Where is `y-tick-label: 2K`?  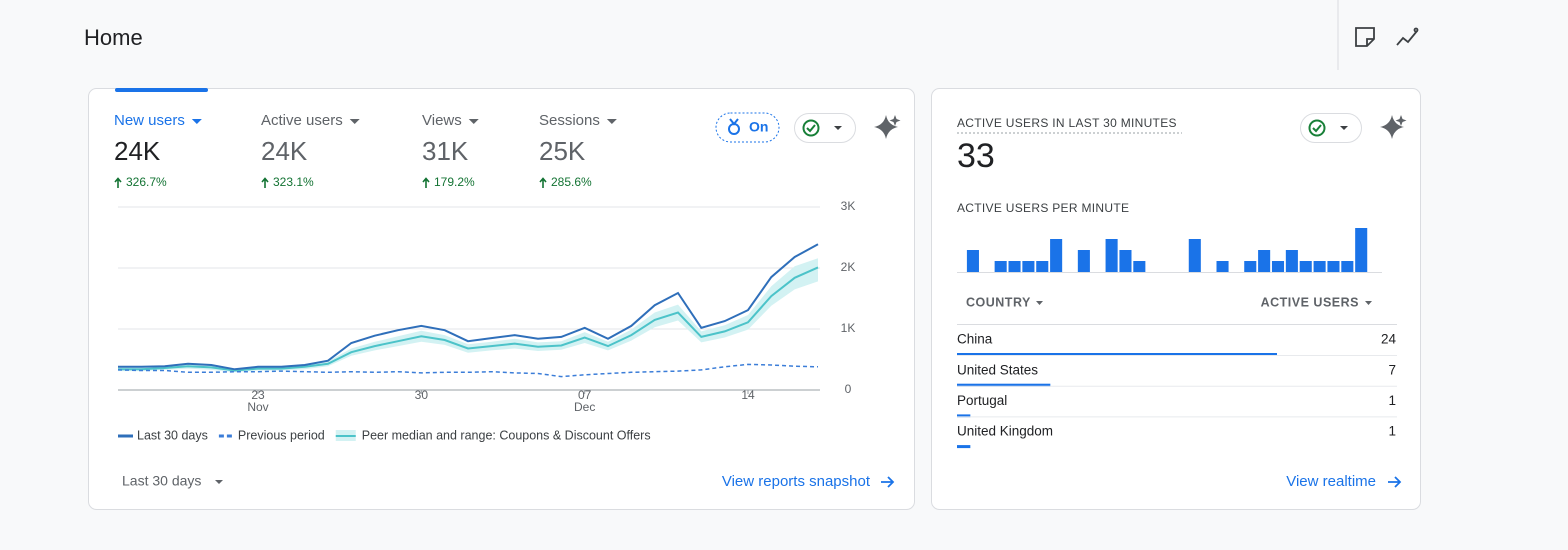 y-tick-label: 2K is located at coordinates (848, 267).